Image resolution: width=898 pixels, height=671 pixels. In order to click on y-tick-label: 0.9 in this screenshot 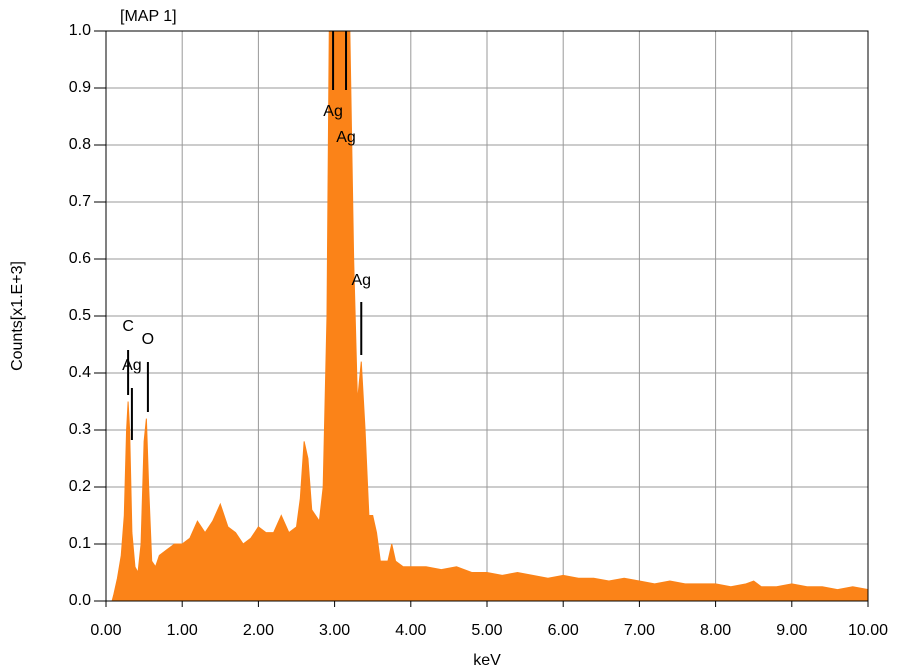, I will do `click(80, 87)`.